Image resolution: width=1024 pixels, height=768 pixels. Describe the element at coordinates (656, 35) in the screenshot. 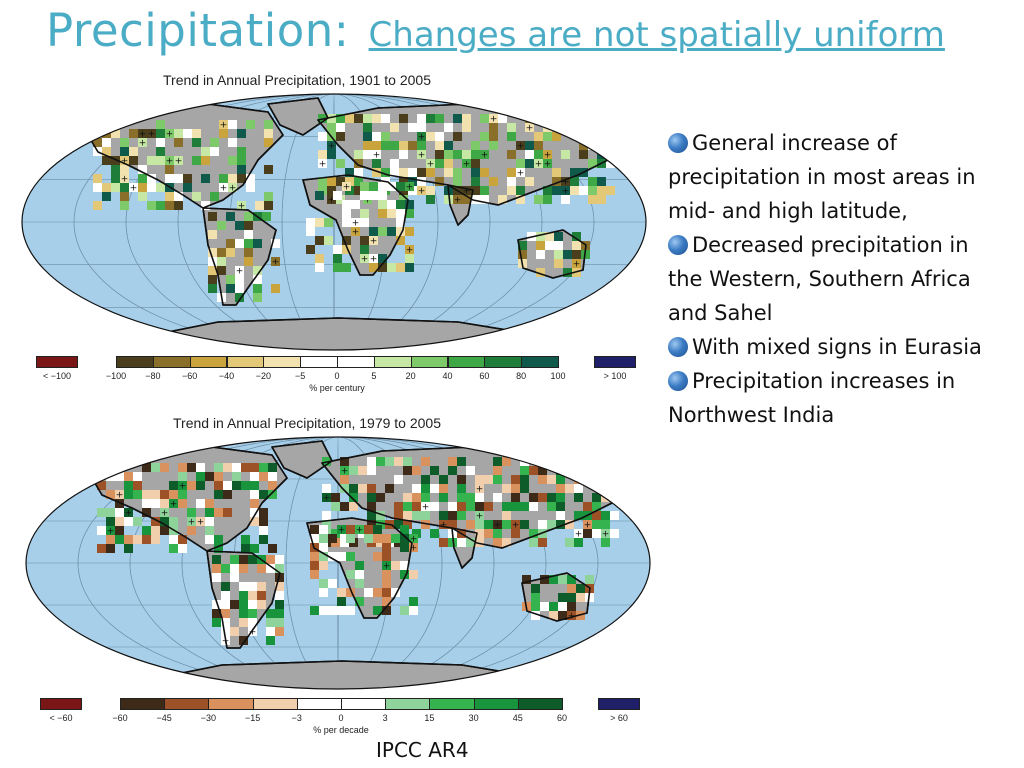

I see `title-subtitle: Changes are not spatially uniform` at that location.